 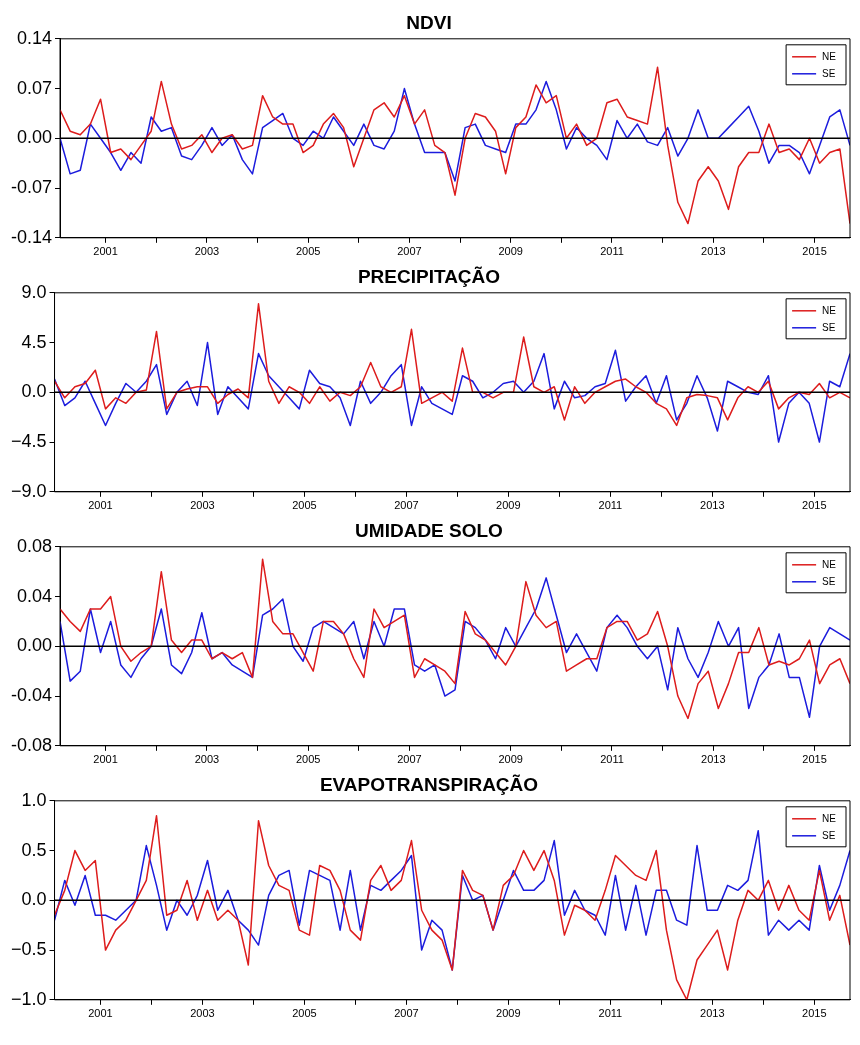 What do you see at coordinates (429, 22) in the screenshot?
I see `chart-title: NDVI` at bounding box center [429, 22].